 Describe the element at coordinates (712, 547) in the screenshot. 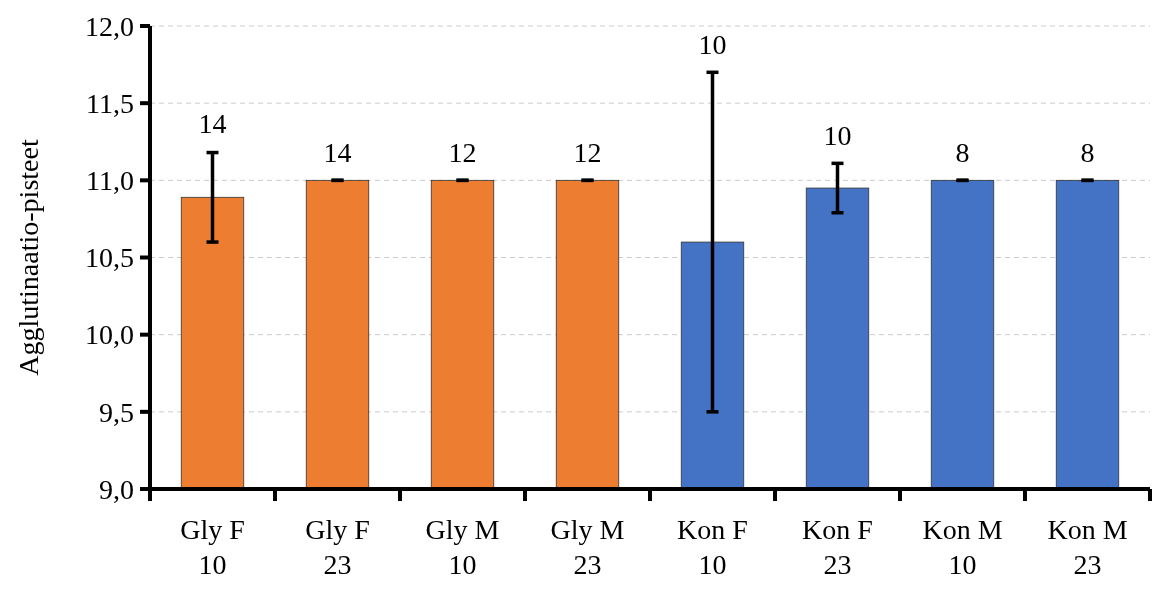

I see `x-tick-label: Kon F 10` at that location.